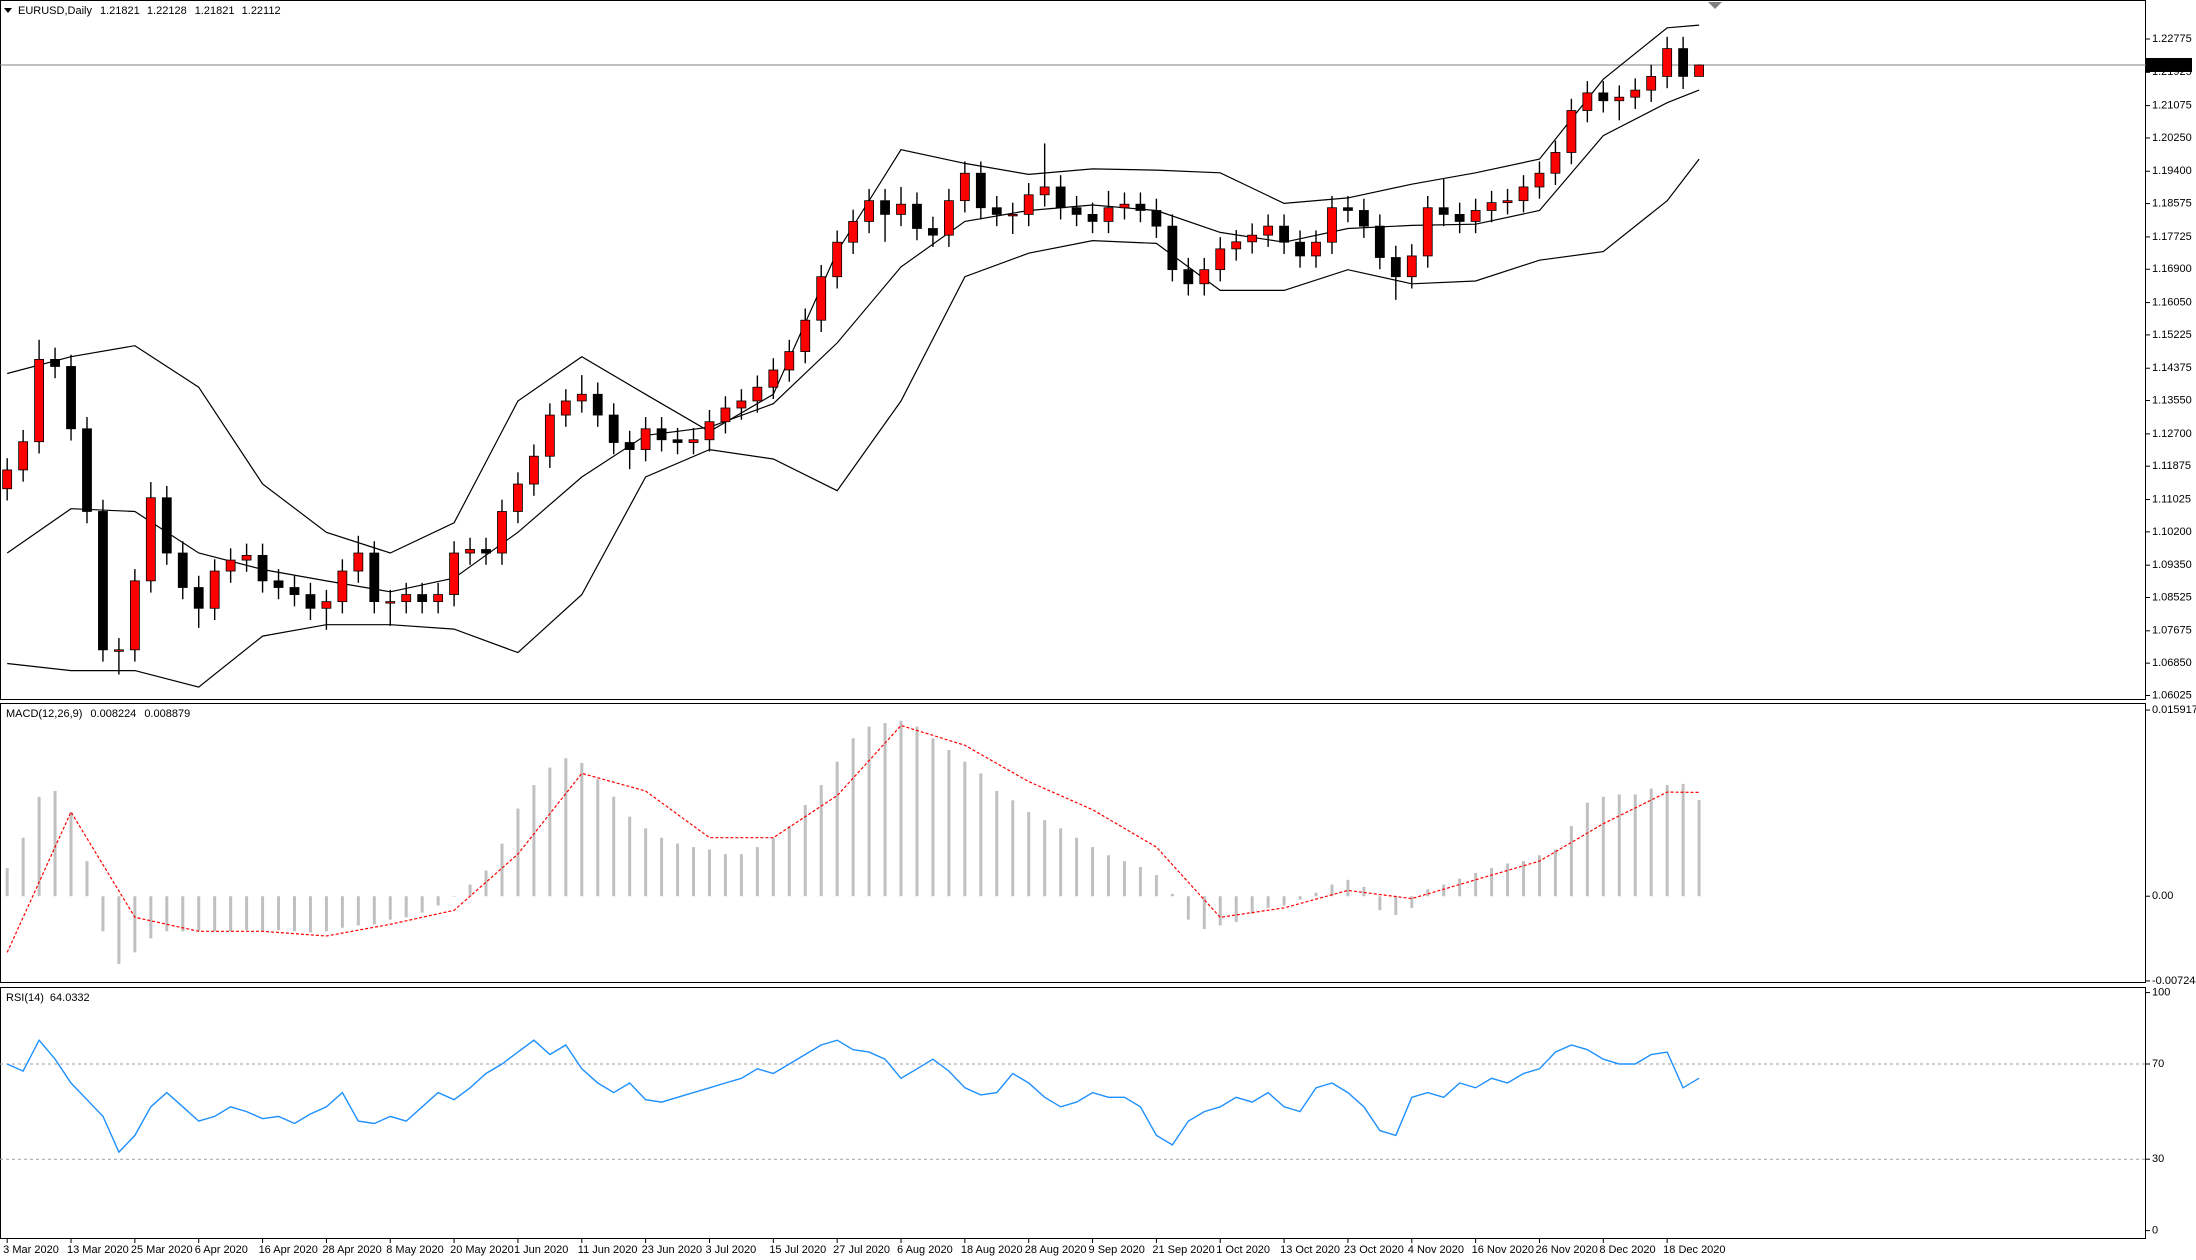 The width and height of the screenshot is (2196, 1260). Describe the element at coordinates (992, 1250) in the screenshot. I see `x-tick-label: 18 Aug 2020` at that location.